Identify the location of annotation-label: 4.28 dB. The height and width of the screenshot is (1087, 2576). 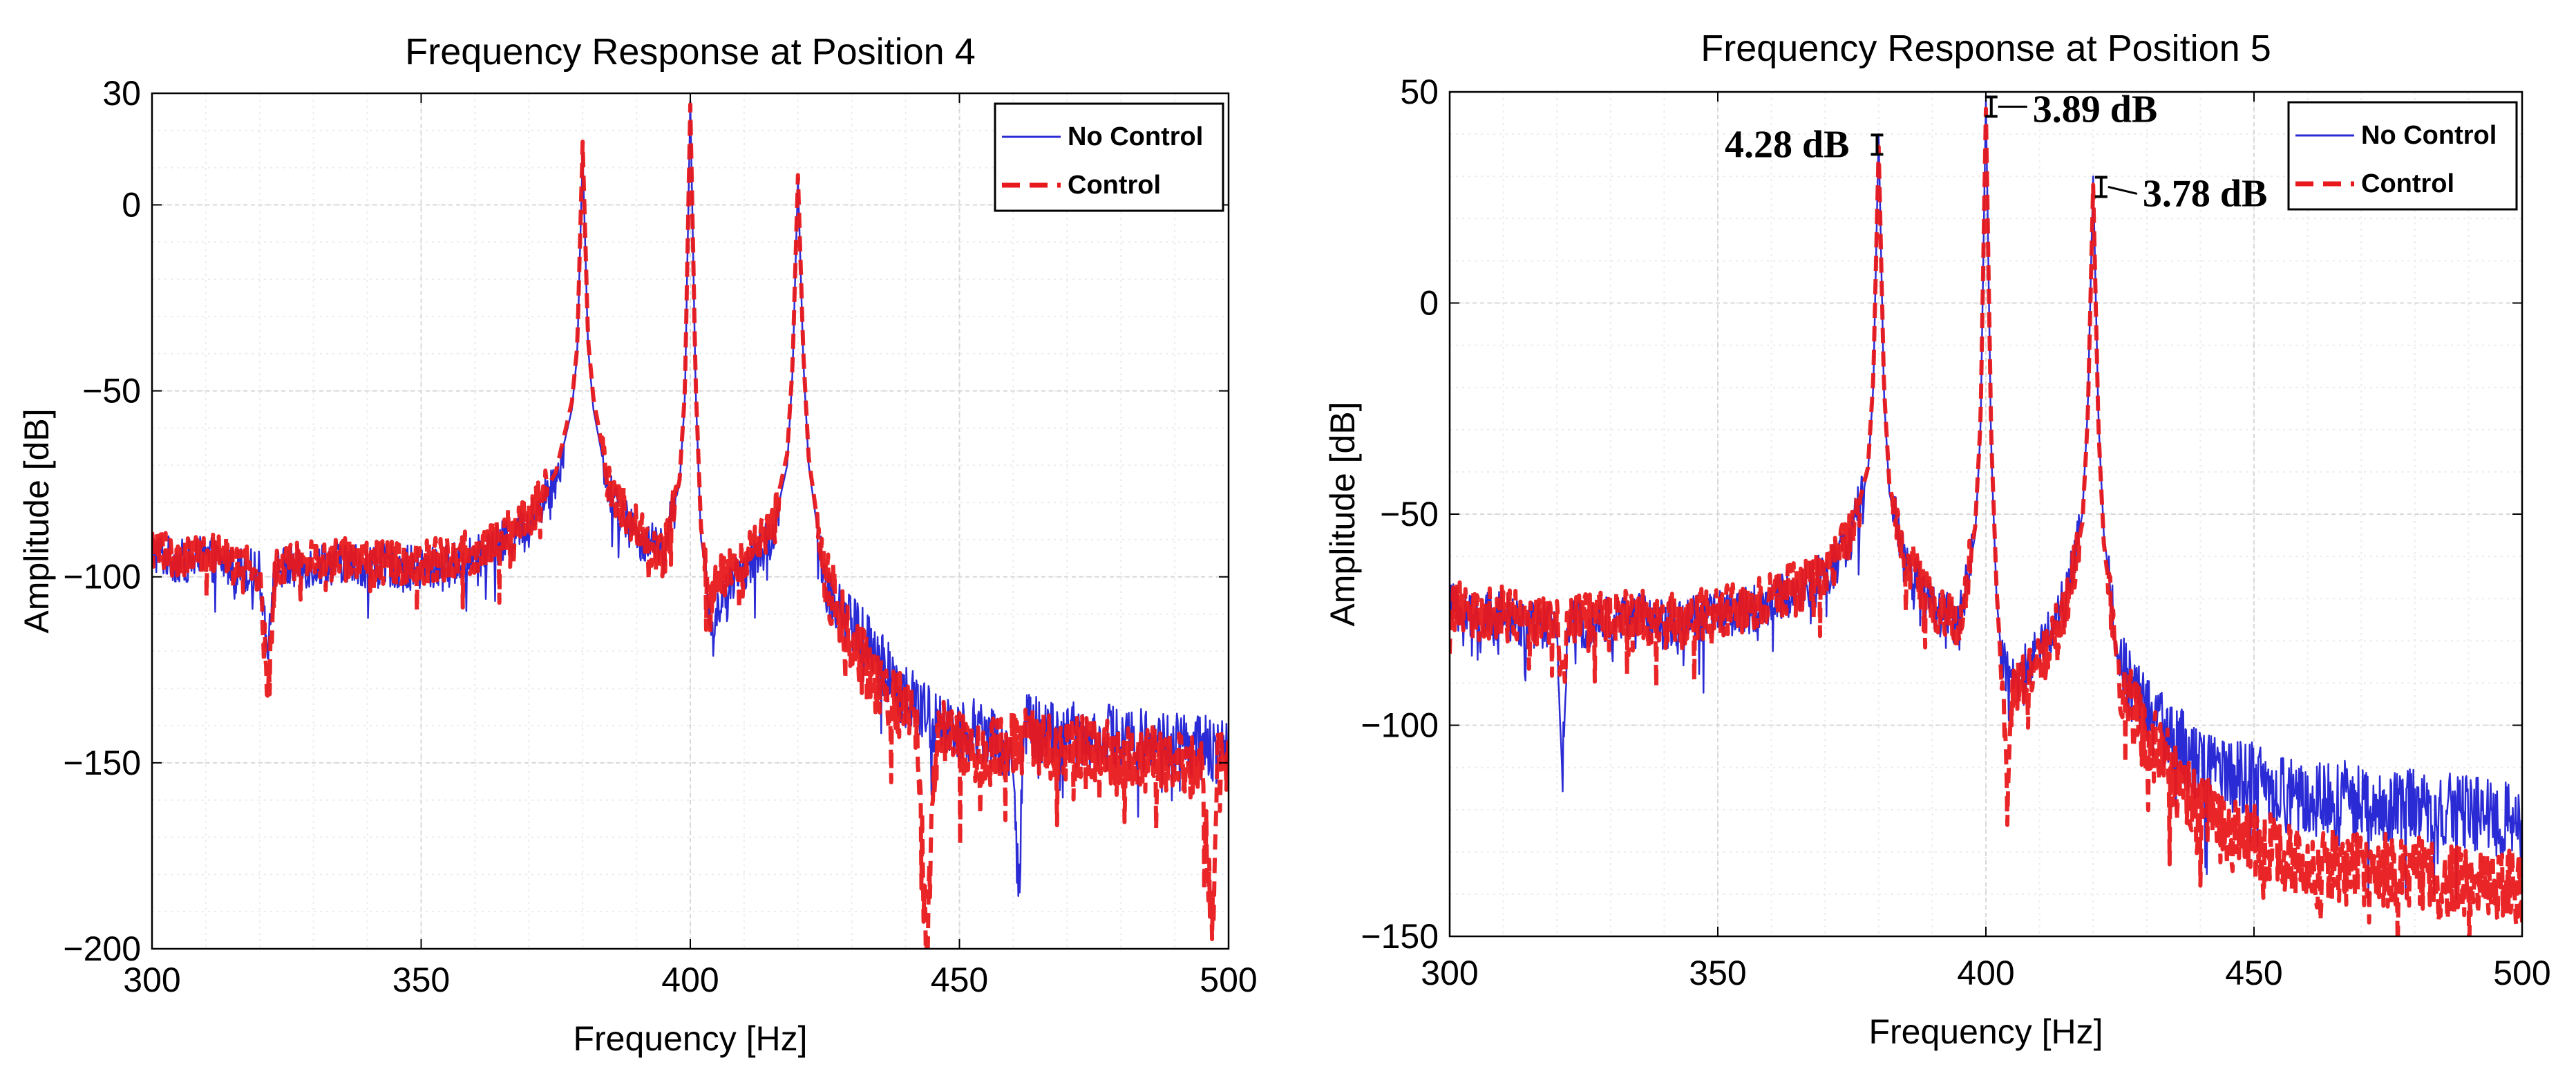
(1787, 144).